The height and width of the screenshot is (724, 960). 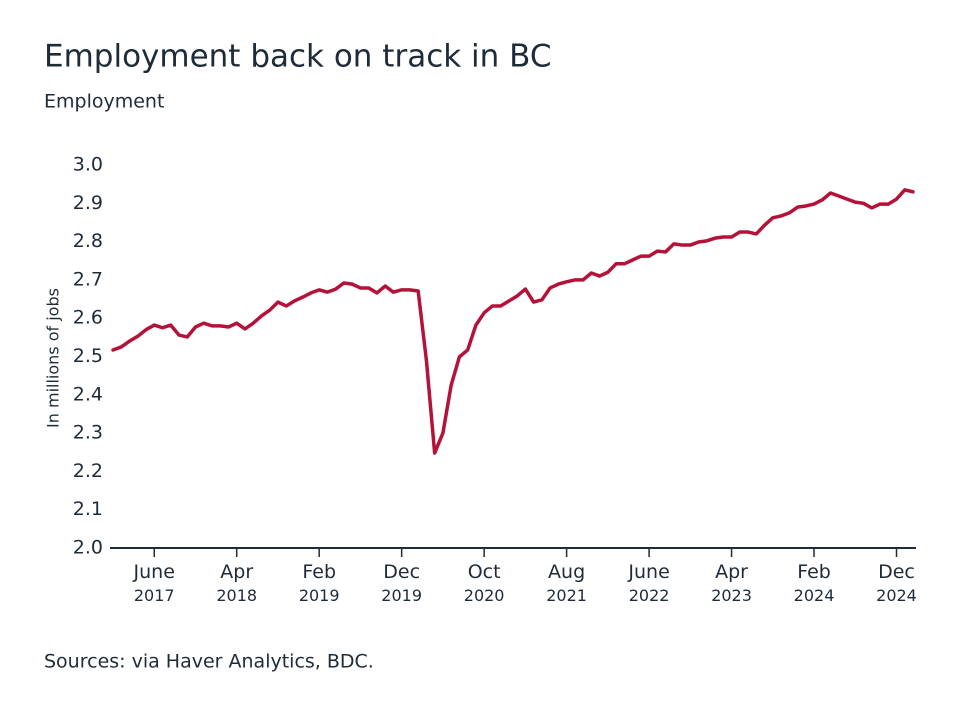 I want to click on x-tick-label: Apr 2018, so click(x=236, y=583).